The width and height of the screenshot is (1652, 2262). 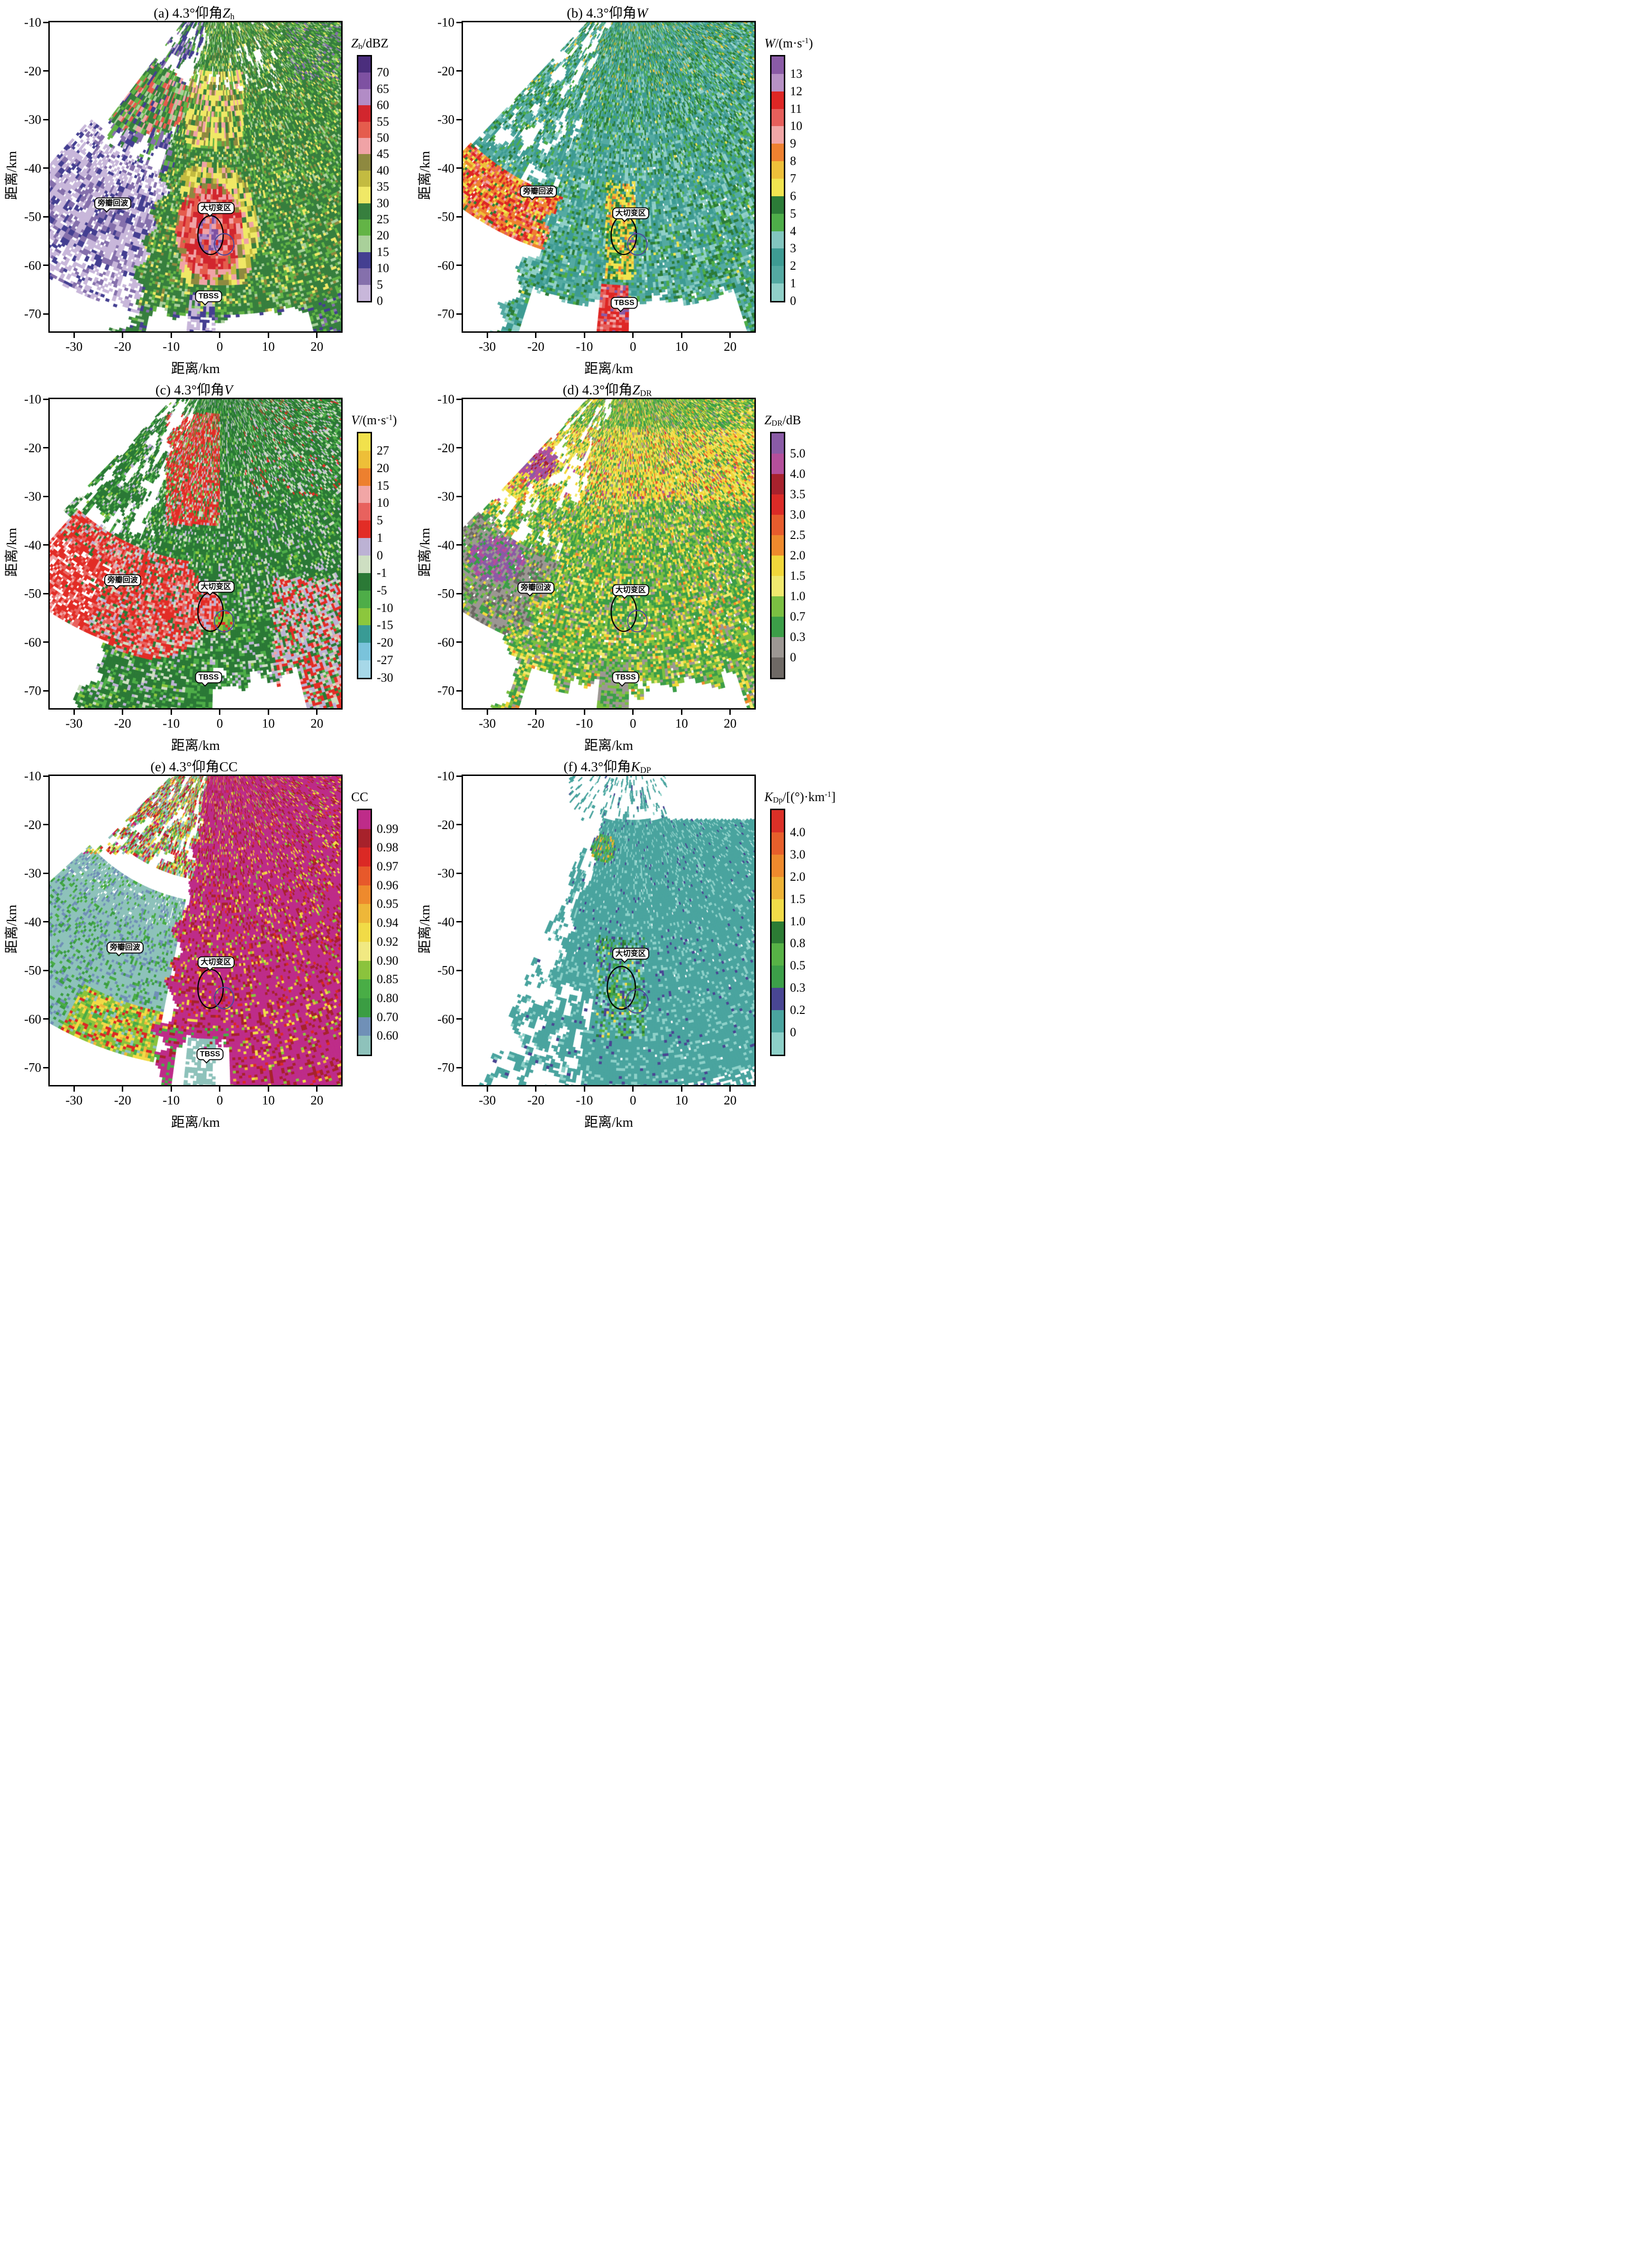 What do you see at coordinates (383, 503) in the screenshot?
I see `colorbar-tick-label: 10` at bounding box center [383, 503].